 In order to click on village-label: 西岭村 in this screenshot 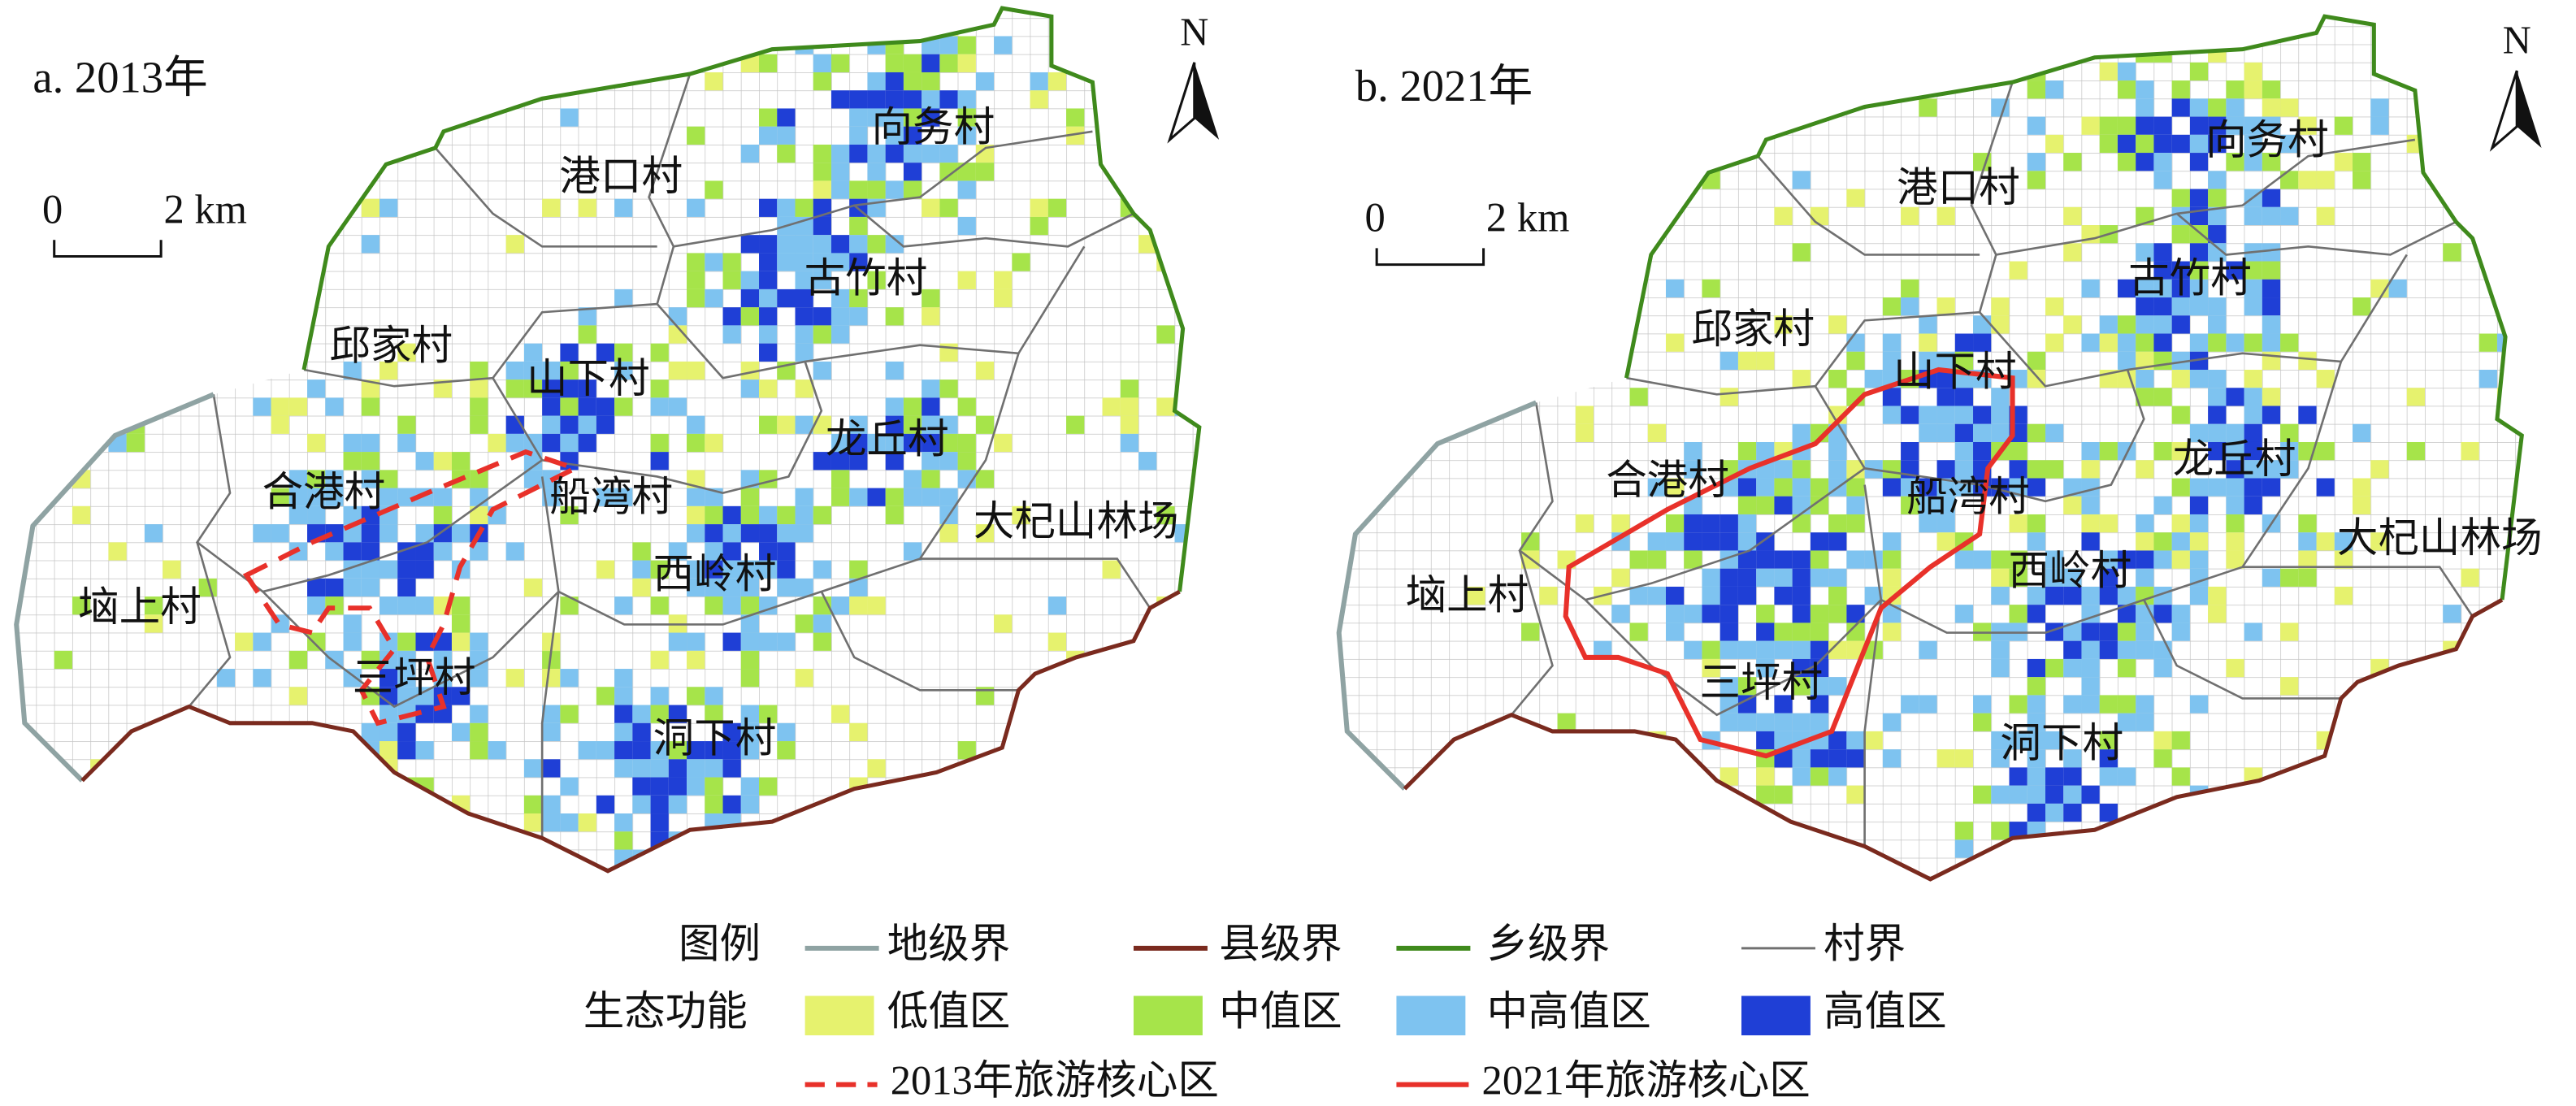, I will do `click(2070, 570)`.